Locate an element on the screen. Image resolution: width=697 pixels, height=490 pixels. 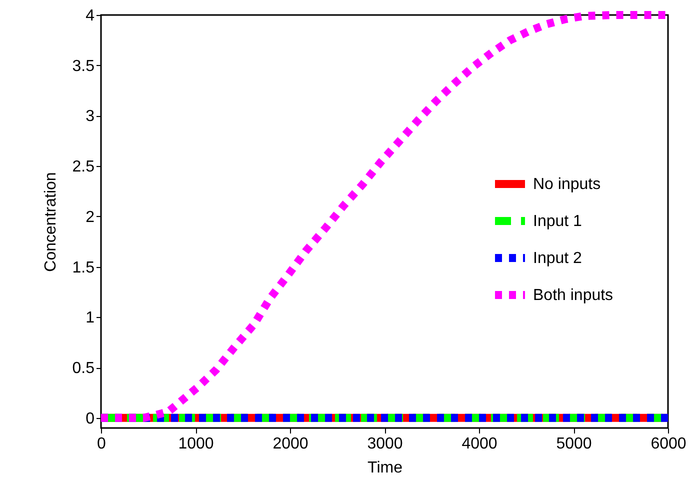
y-tick-label: 3.5 is located at coordinates (83, 66).